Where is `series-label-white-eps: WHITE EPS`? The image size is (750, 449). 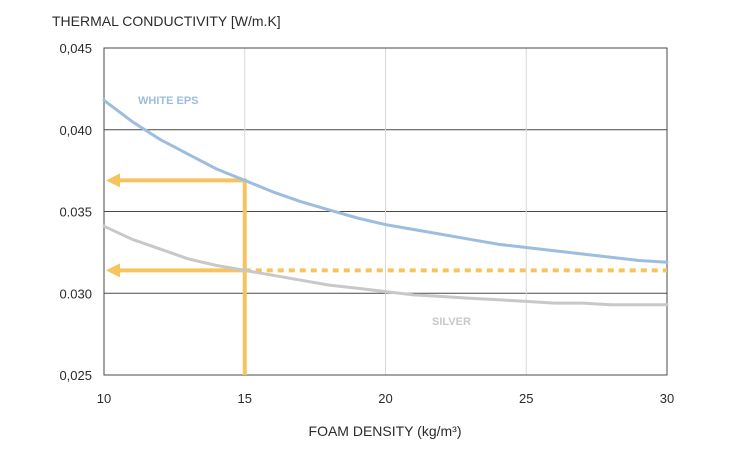 series-label-white-eps: WHITE EPS is located at coordinates (168, 101).